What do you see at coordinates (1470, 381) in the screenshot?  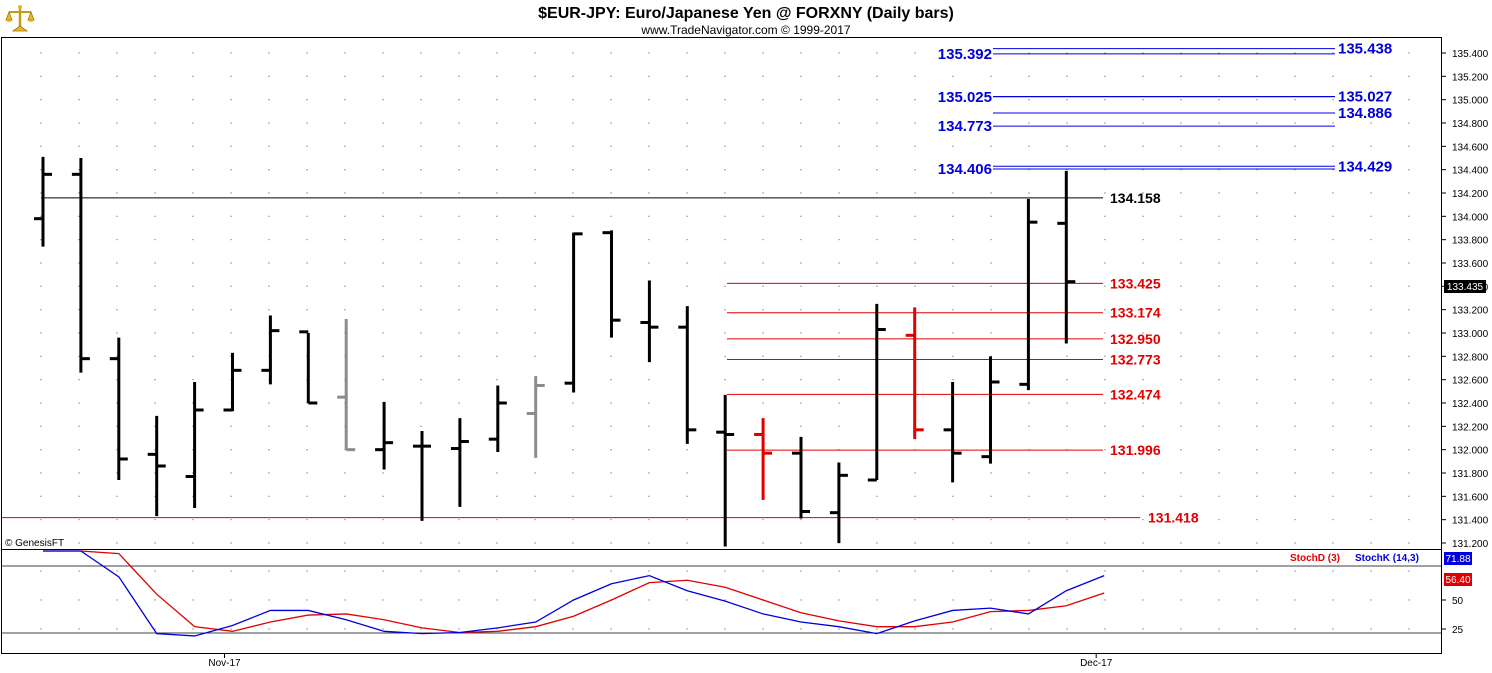 I see `price-tick-label: 132.600` at bounding box center [1470, 381].